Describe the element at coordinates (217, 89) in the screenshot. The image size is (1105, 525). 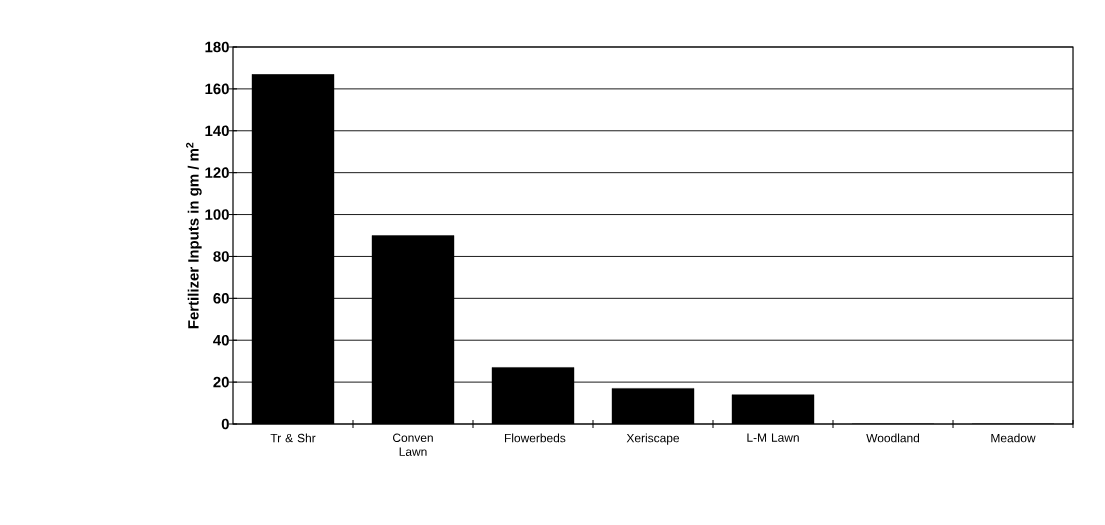
I see `y-tick-label: 160` at that location.